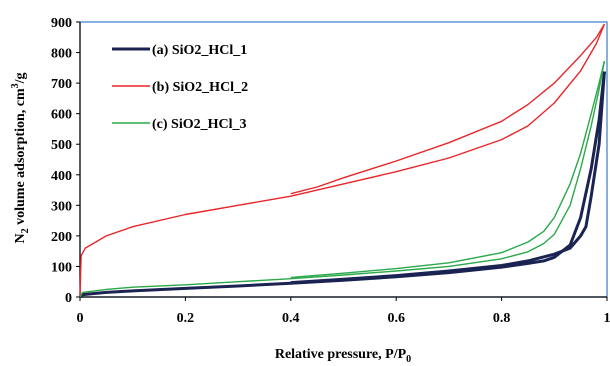  Describe the element at coordinates (68, 298) in the screenshot. I see `y-tick-label: 0` at that location.